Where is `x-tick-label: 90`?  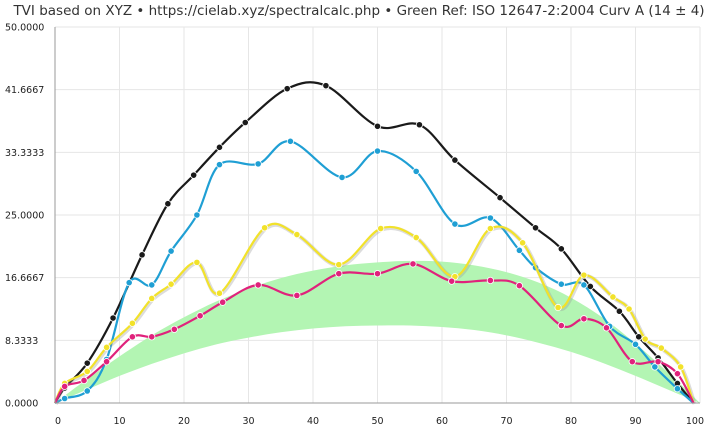
x-tick-label: 90 is located at coordinates (635, 421).